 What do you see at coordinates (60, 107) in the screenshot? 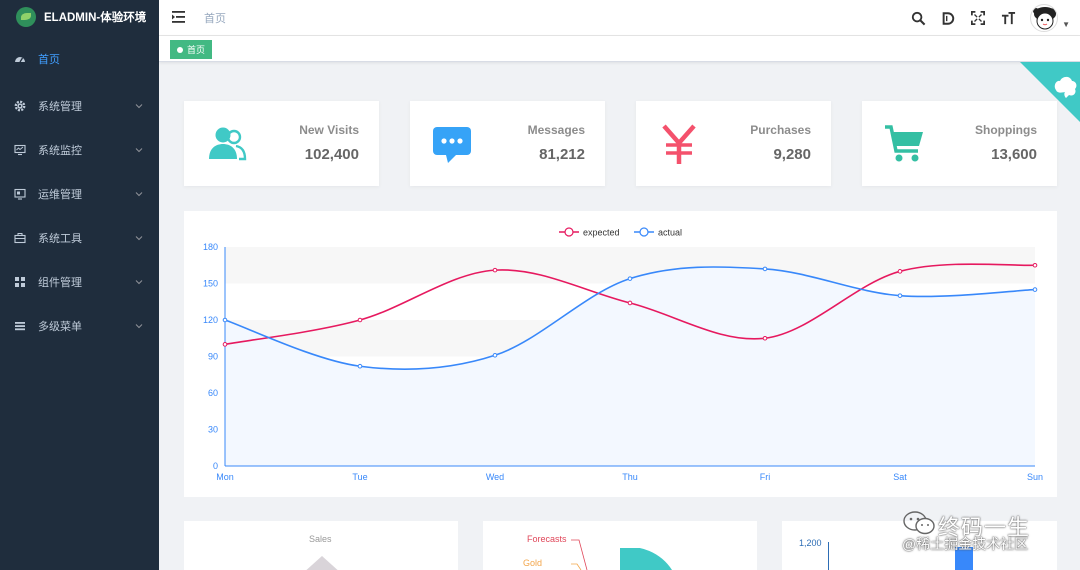
I see `sidebar-item-label: 系统管理` at bounding box center [60, 107].